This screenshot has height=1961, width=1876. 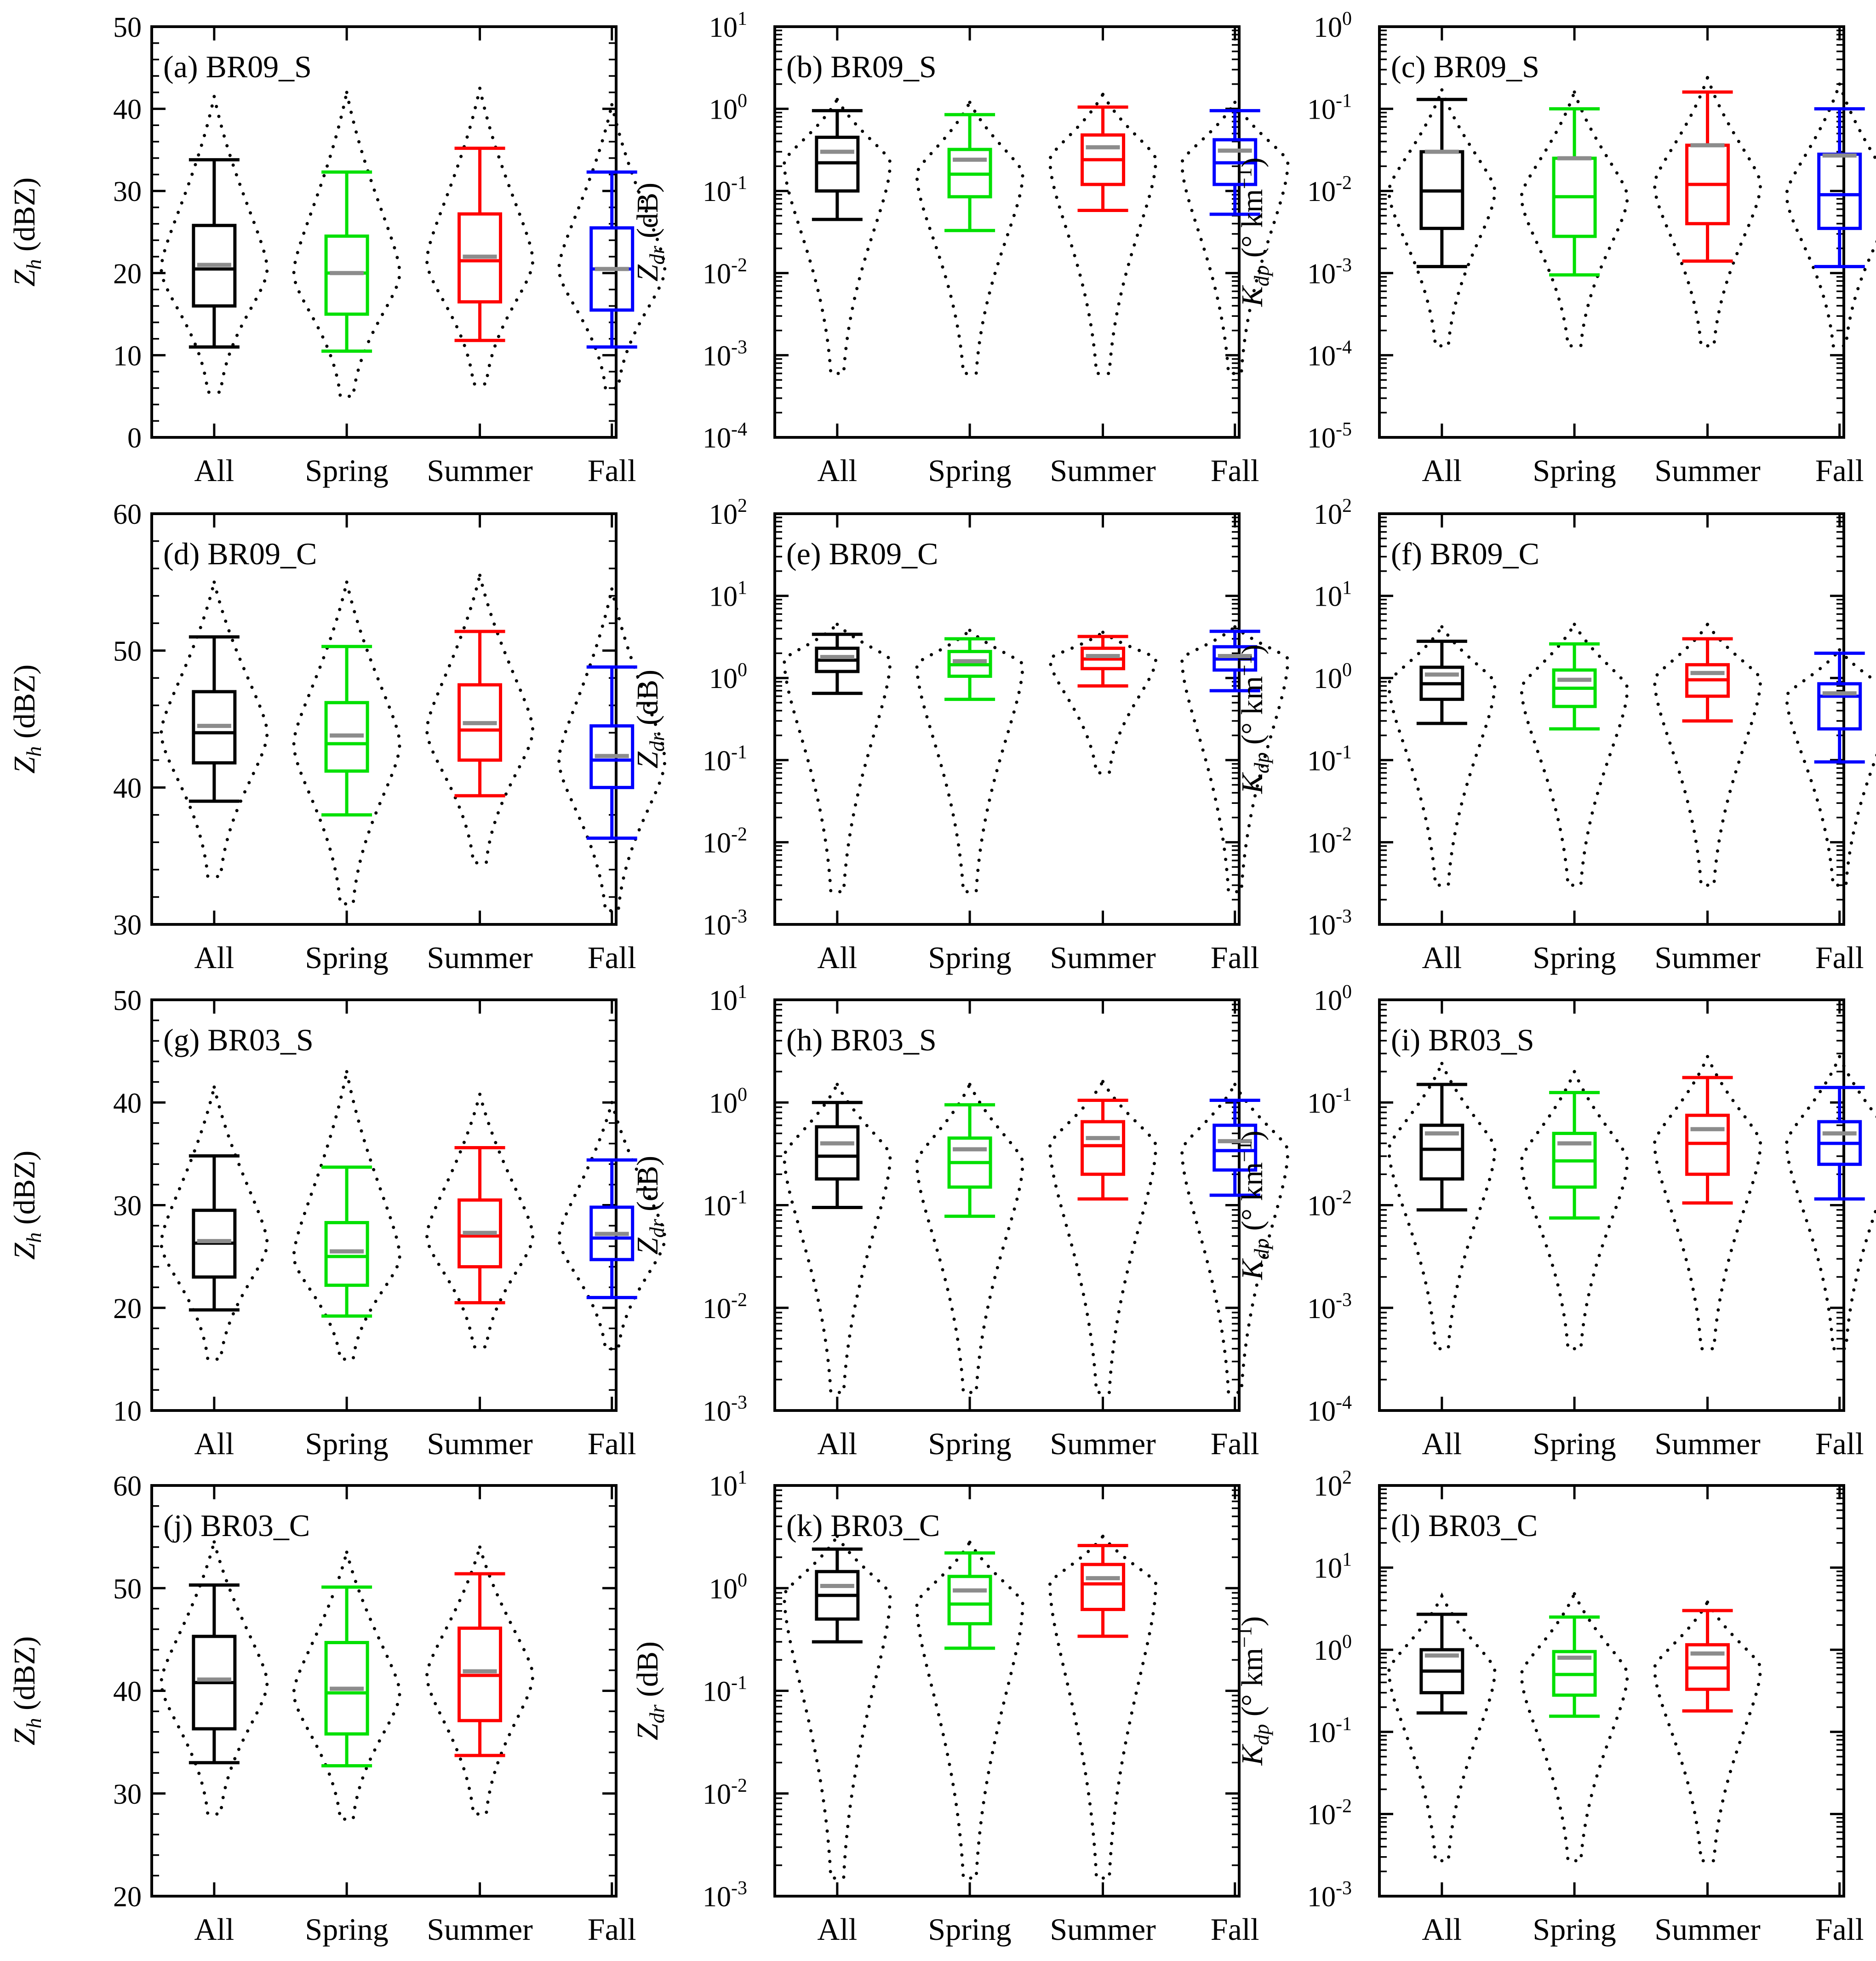 What do you see at coordinates (863, 1525) in the screenshot?
I see `panel-label: (k) BR03_C` at bounding box center [863, 1525].